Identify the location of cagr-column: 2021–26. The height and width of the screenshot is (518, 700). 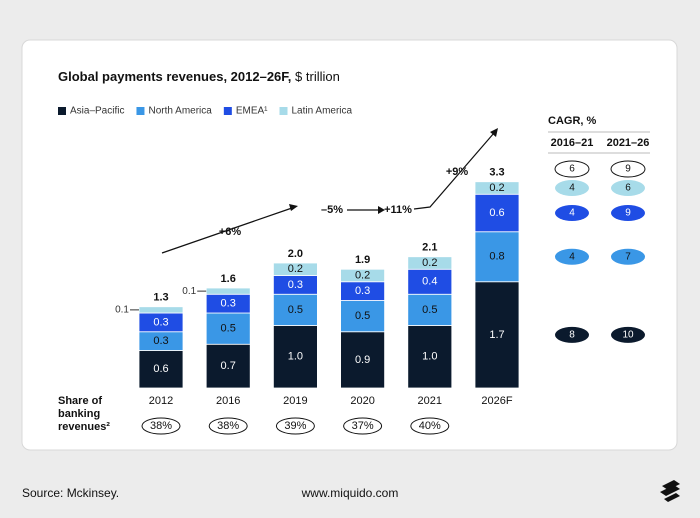
(628, 143).